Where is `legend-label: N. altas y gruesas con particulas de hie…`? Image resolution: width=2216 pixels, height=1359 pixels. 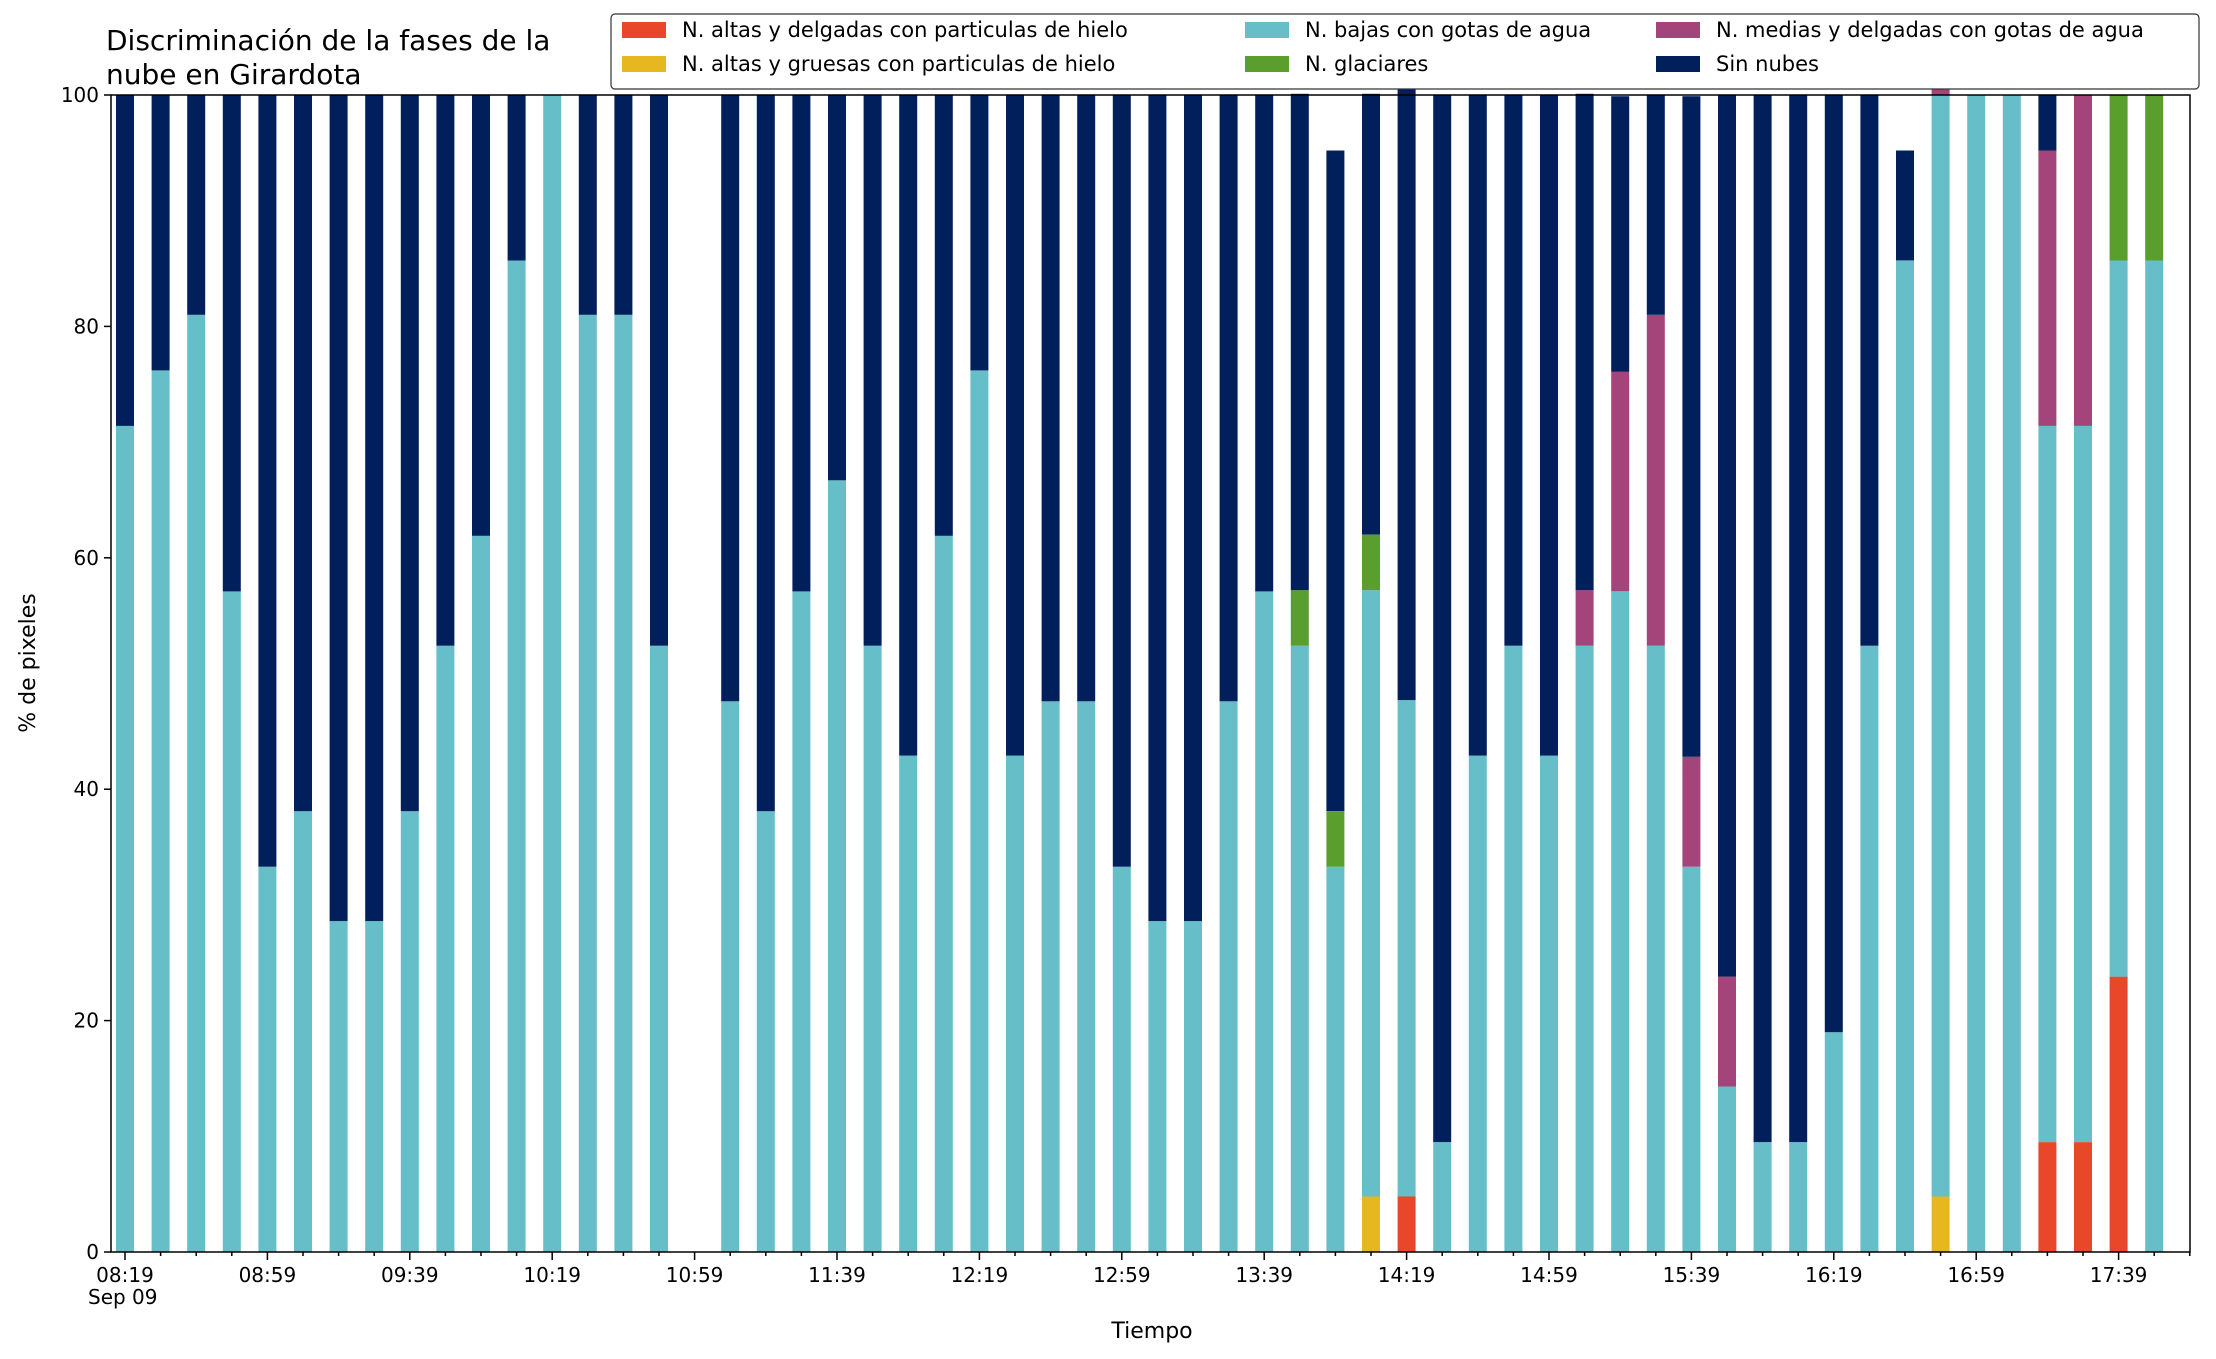 legend-label: N. altas y gruesas con particulas de hie… is located at coordinates (898, 64).